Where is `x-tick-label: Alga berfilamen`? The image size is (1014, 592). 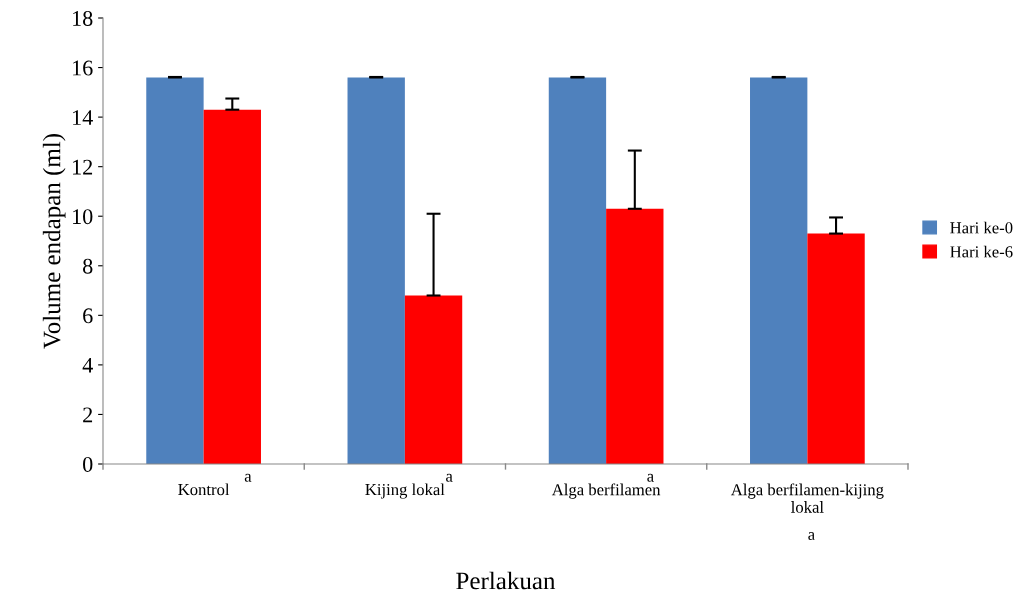
x-tick-label: Alga berfilamen is located at coordinates (606, 491).